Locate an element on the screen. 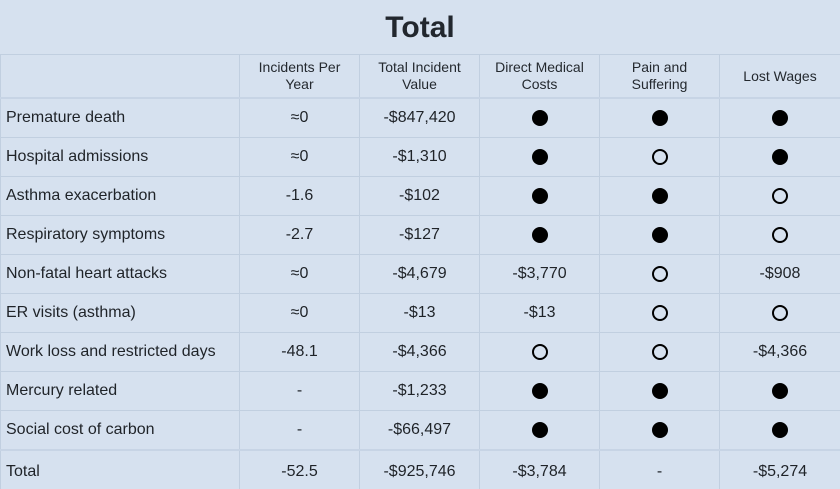 The height and width of the screenshot is (489, 840). incidents-cell: -48.1 is located at coordinates (299, 352).